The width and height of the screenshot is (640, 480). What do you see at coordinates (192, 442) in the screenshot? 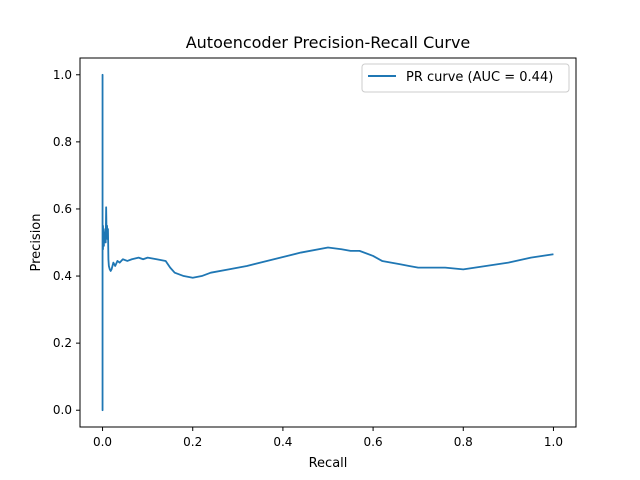
I see `x-tick-label: 0.2` at bounding box center [192, 442].